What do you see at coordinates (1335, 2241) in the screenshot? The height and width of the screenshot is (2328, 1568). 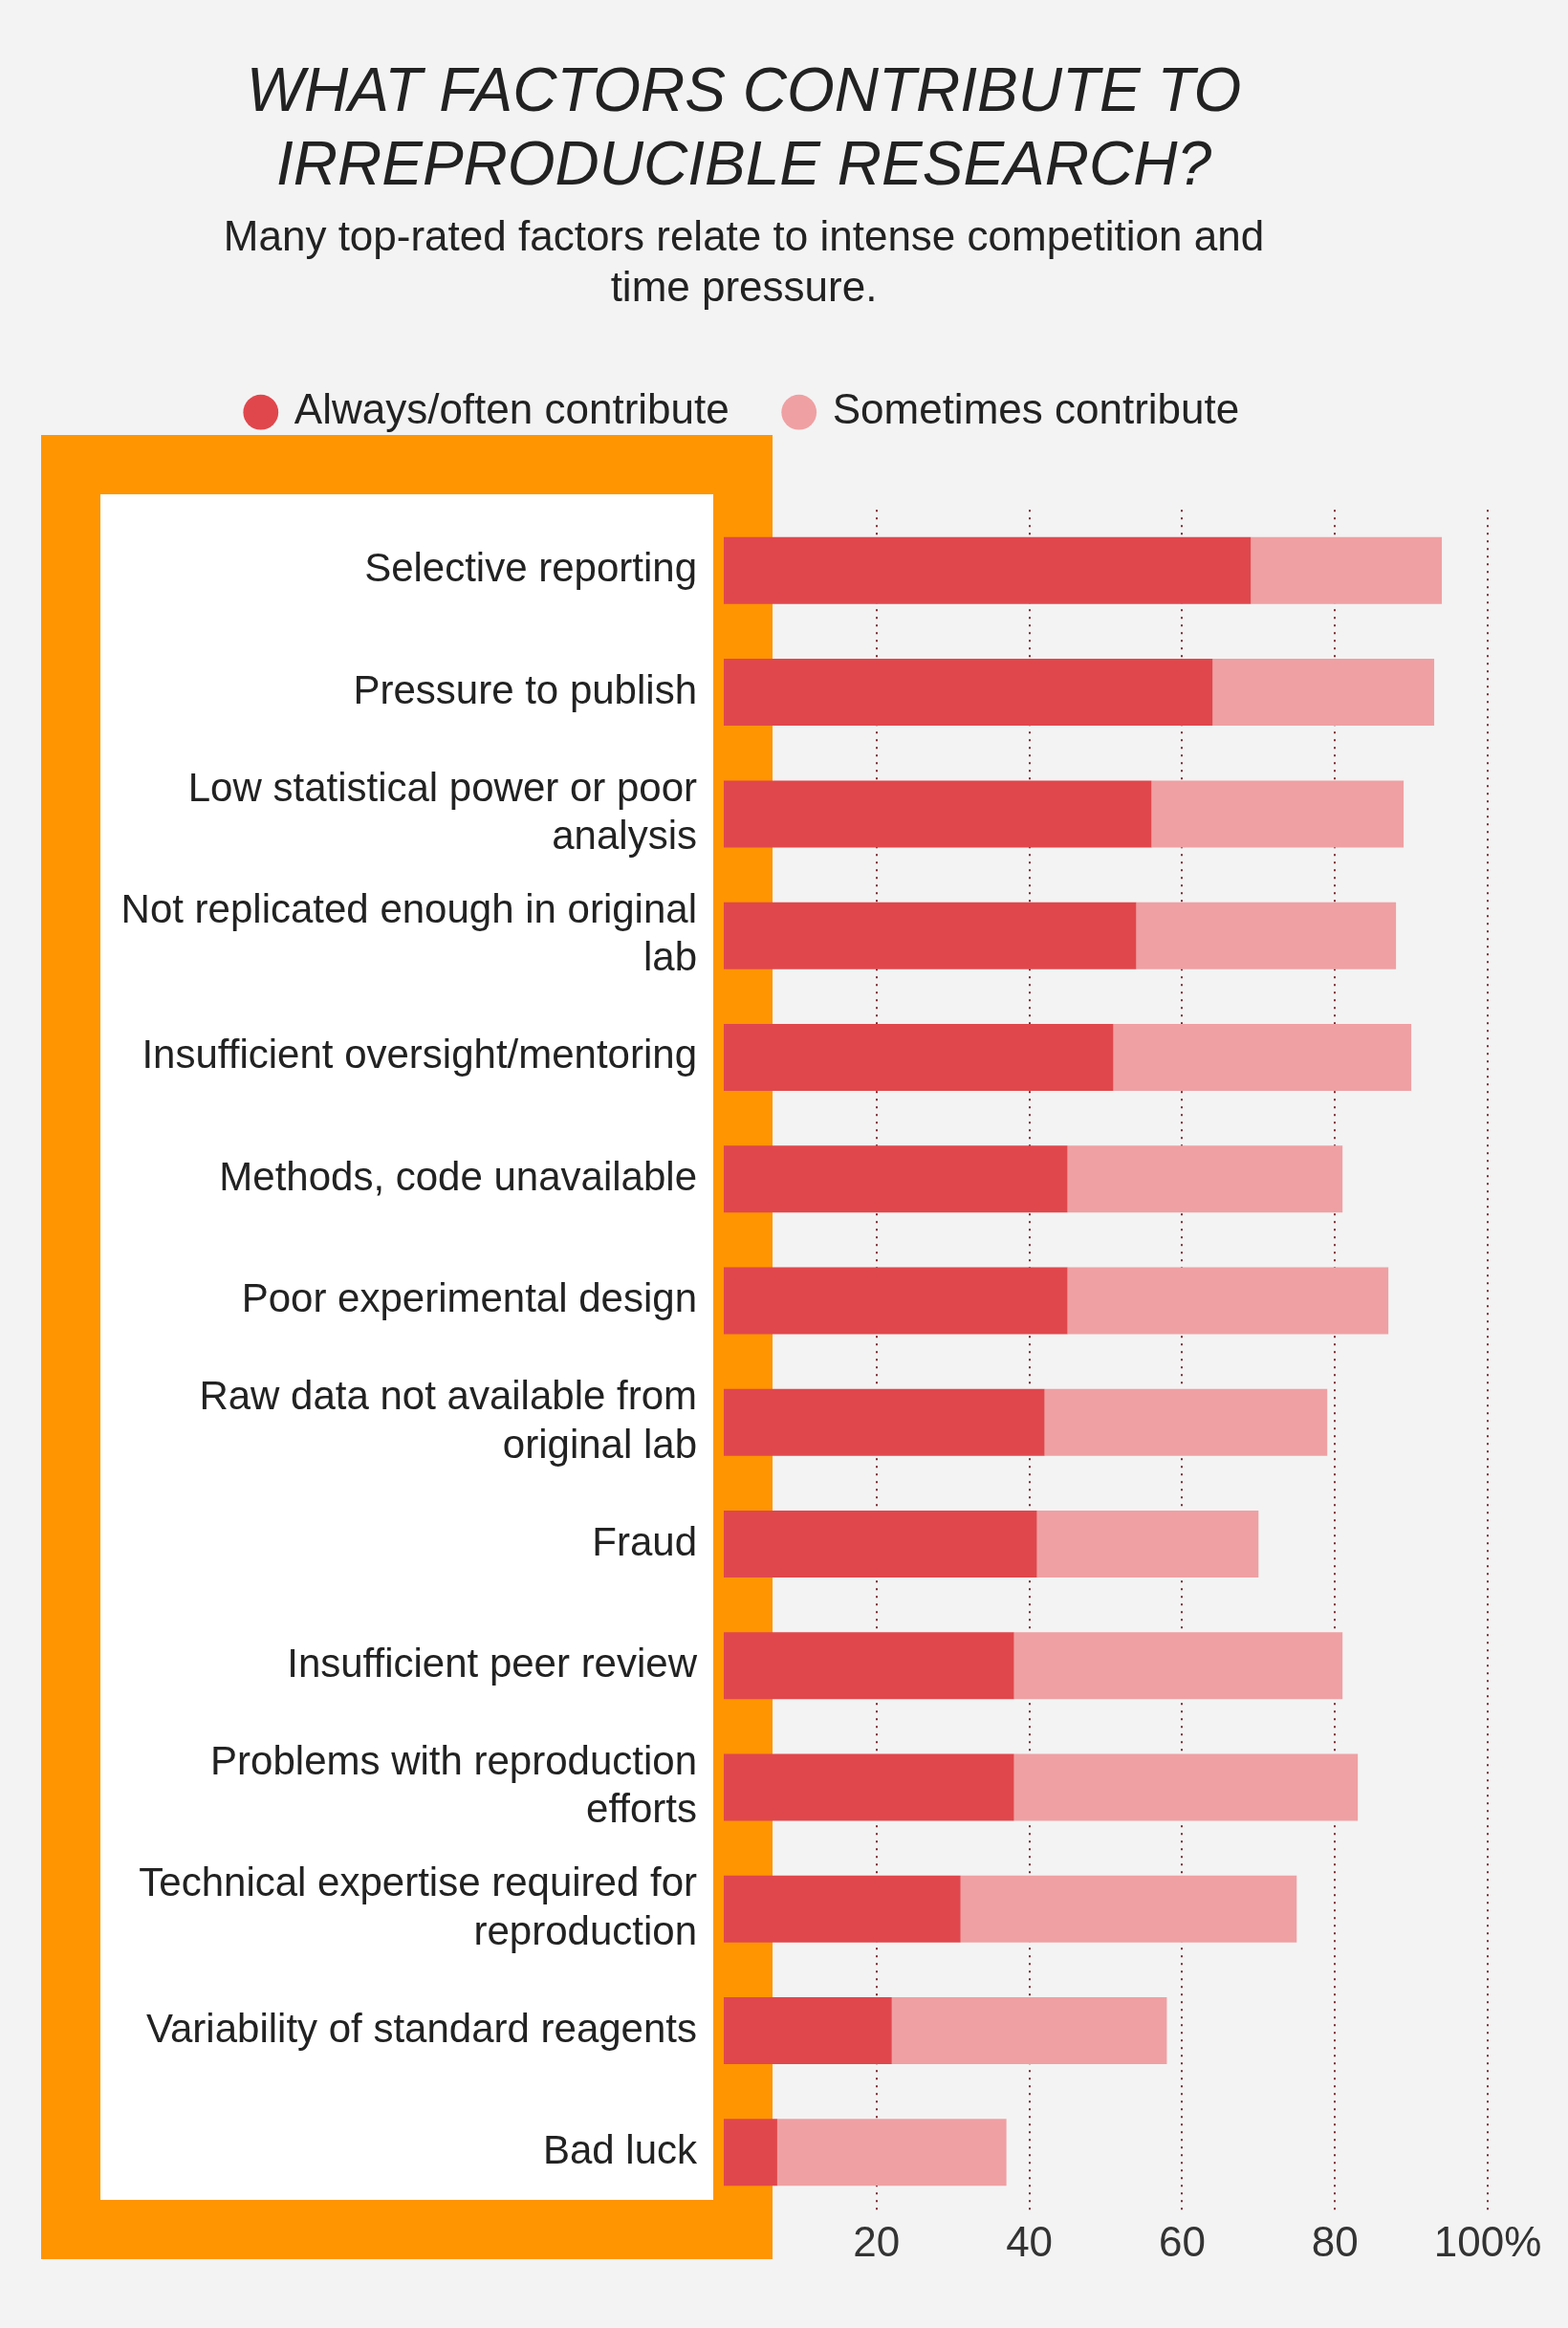 I see `x-tick-label: 80` at bounding box center [1335, 2241].